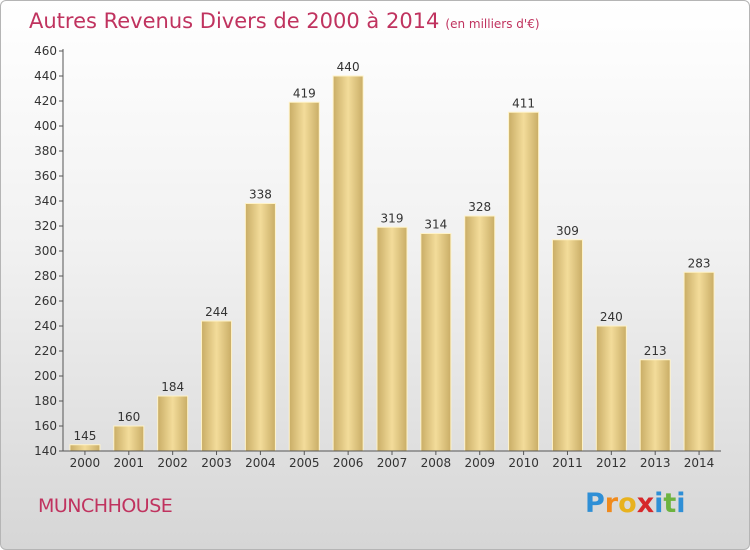 The height and width of the screenshot is (550, 750). Describe the element at coordinates (567, 463) in the screenshot. I see `x-tick-label: 2011` at that location.